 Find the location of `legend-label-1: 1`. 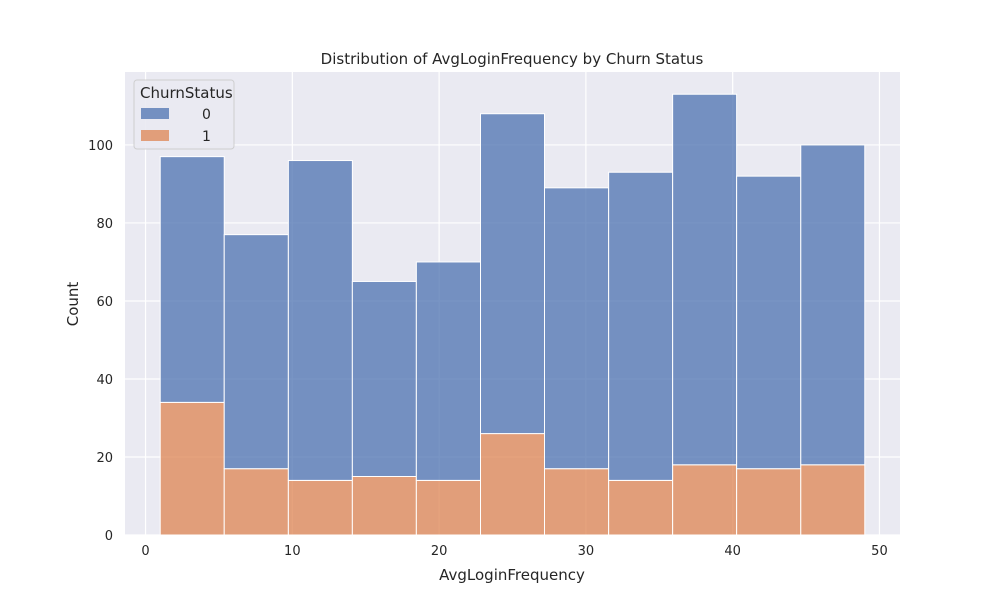

legend-label-1: 1 is located at coordinates (206, 137).